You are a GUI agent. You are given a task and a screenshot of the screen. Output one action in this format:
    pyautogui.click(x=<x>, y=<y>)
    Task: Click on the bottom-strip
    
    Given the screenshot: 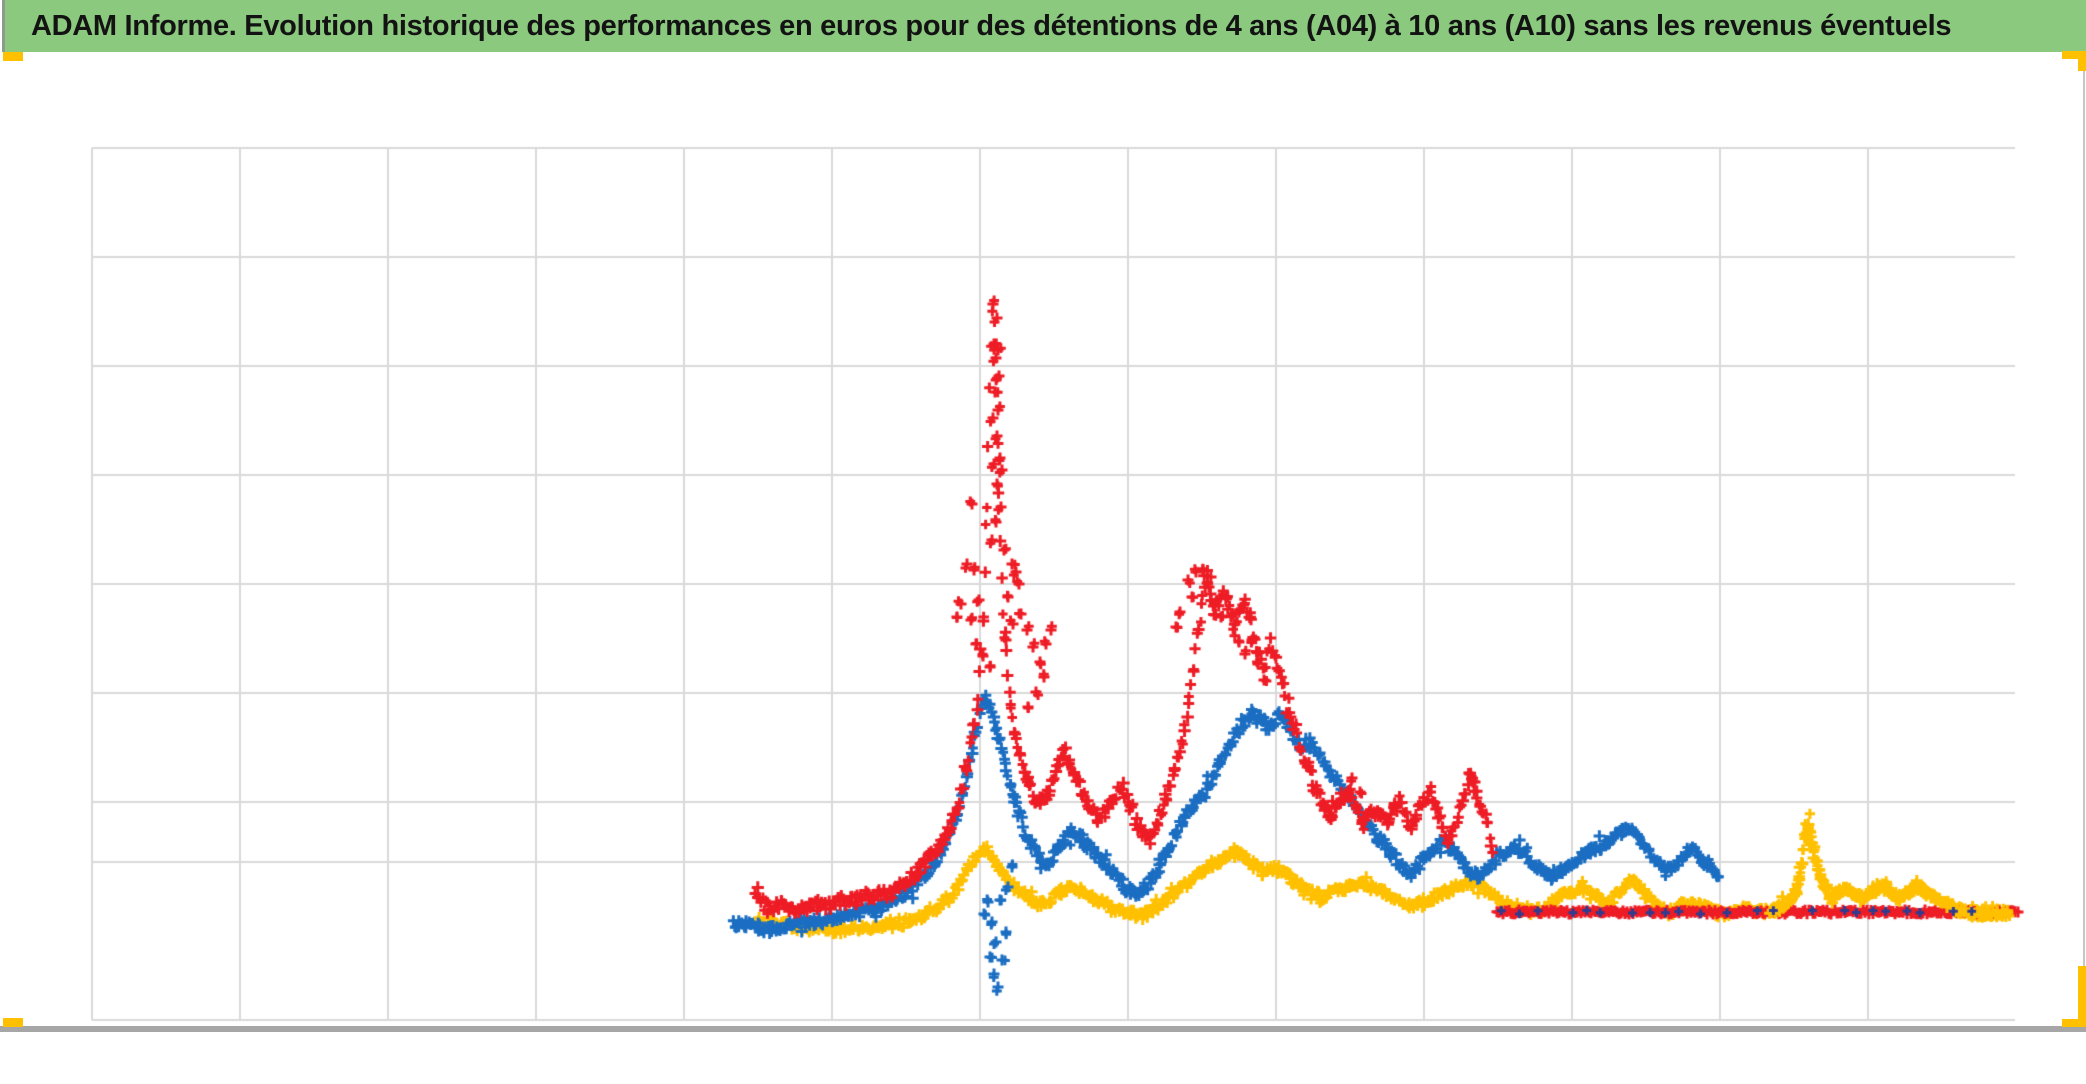 What is the action you would take?
    pyautogui.click(x=1043, y=1029)
    